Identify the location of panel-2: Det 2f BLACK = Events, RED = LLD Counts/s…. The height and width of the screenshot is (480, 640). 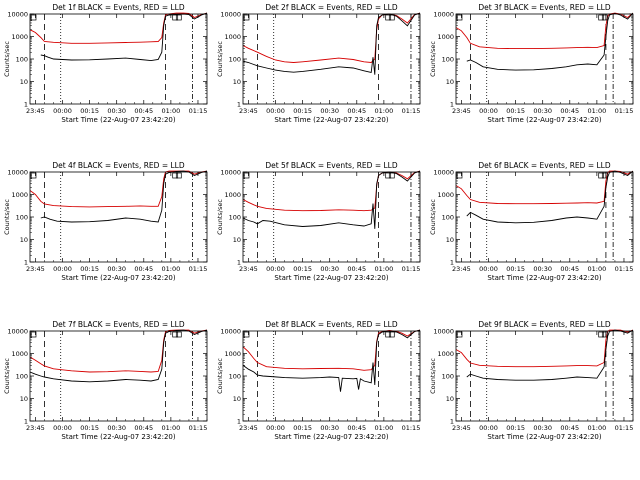
(318, 63).